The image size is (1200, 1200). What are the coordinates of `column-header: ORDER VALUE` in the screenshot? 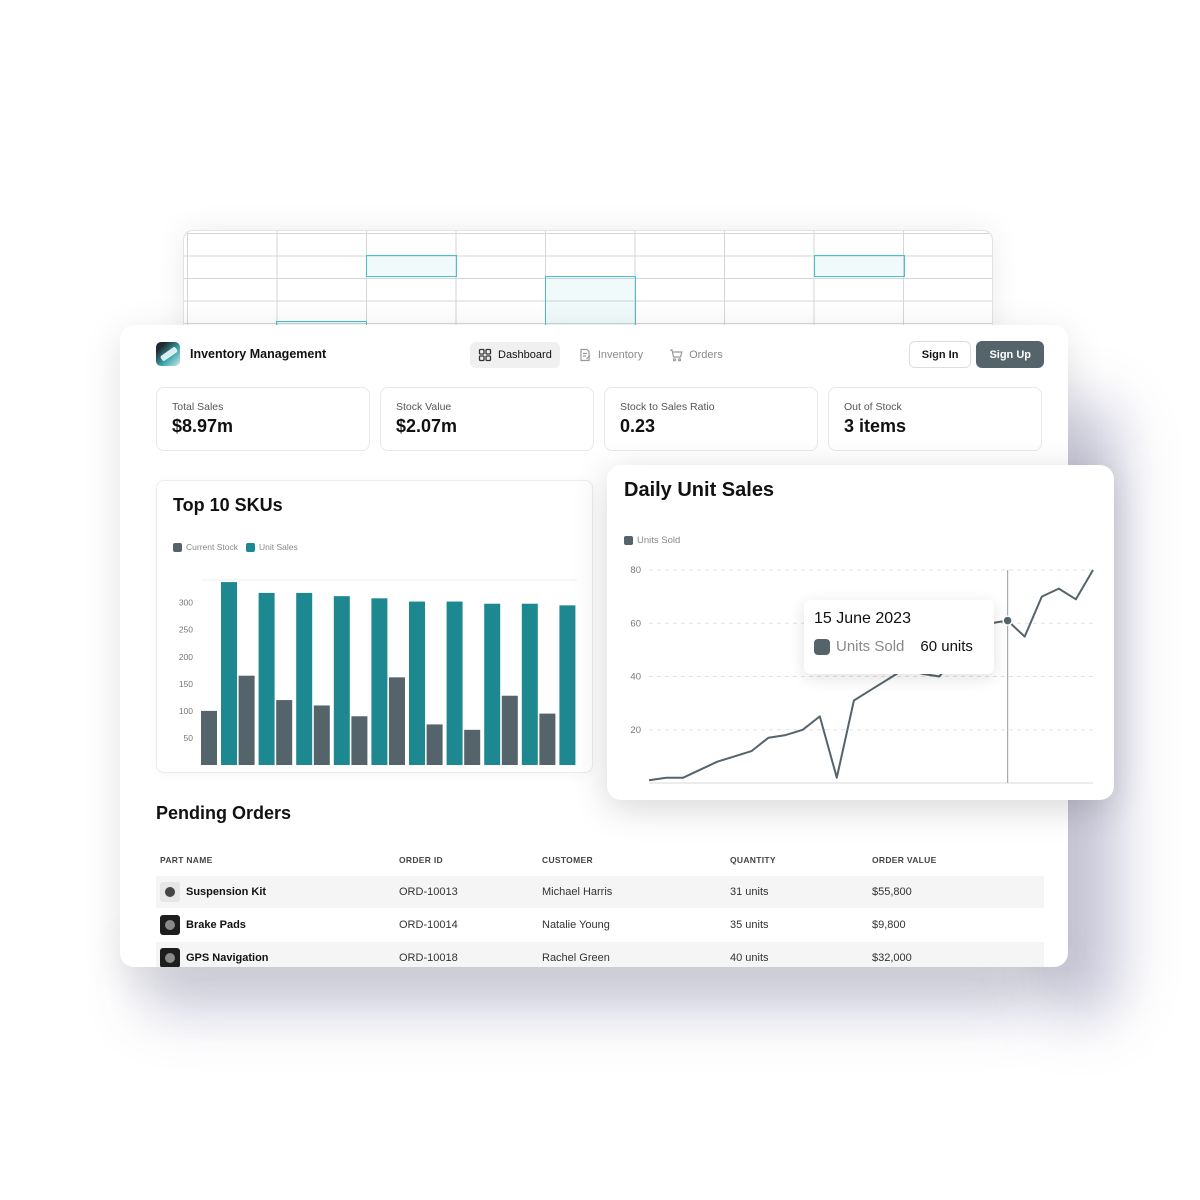 It's located at (904, 860).